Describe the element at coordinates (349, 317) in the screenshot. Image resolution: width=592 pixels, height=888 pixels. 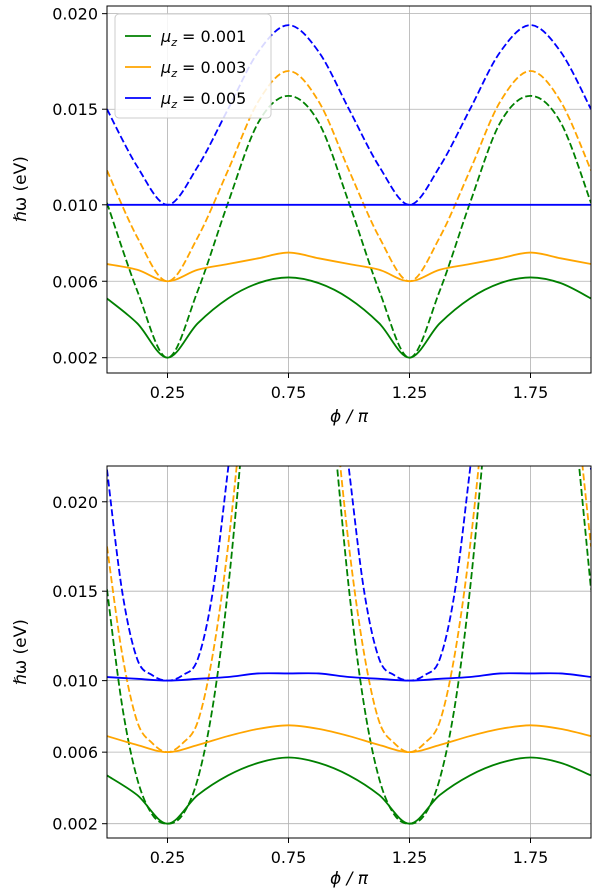
I see `series-line-green-solid-top` at that location.